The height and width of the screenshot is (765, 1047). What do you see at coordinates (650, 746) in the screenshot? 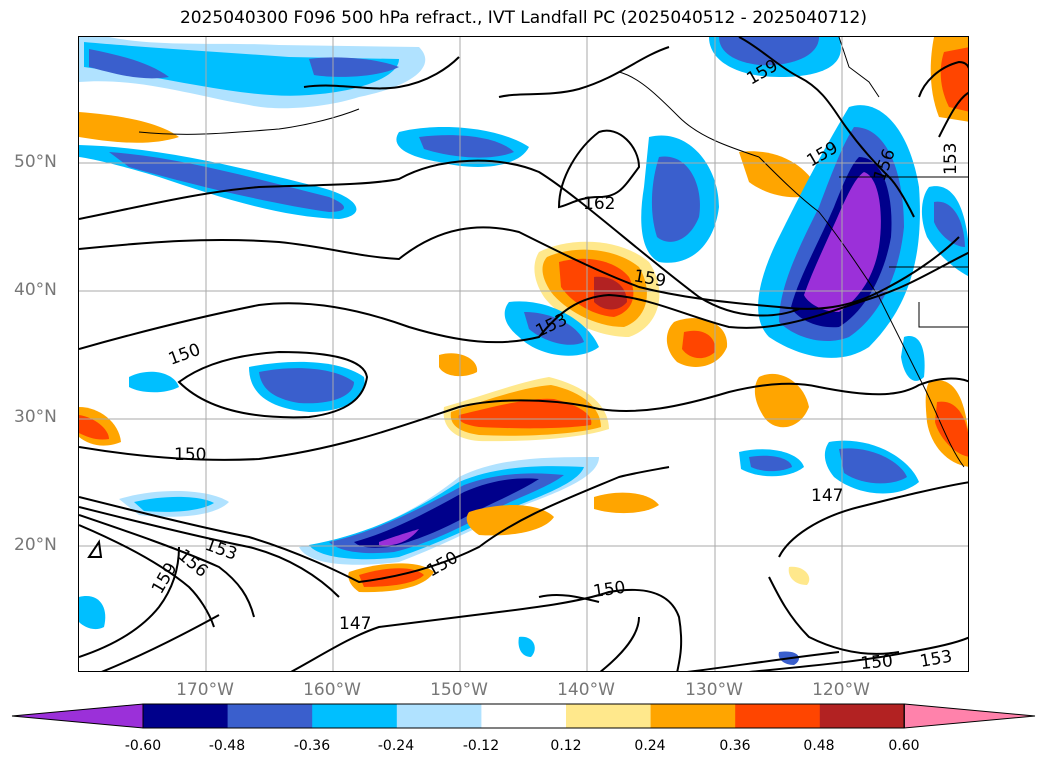
I see `colorbar-tick: 0.24` at bounding box center [650, 746].